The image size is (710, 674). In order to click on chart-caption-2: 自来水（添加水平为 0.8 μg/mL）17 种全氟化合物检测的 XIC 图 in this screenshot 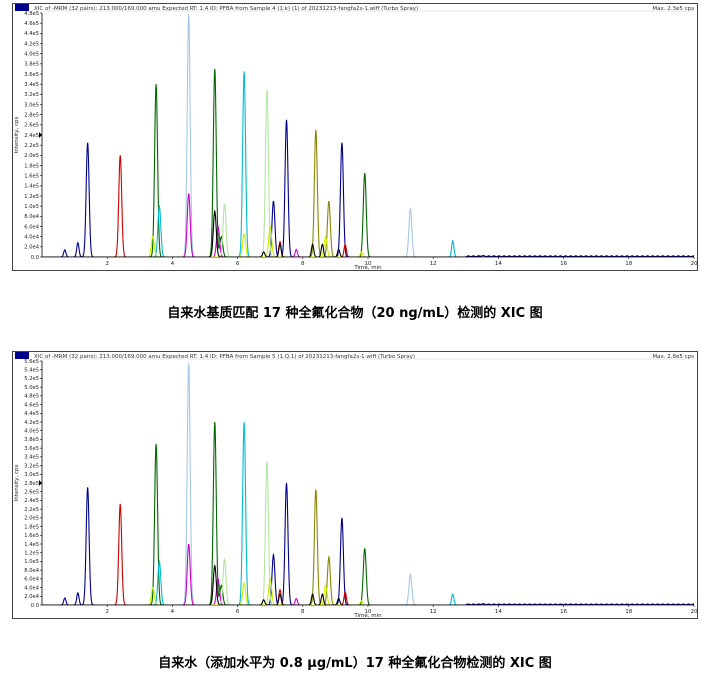, I will do `click(355, 663)`.